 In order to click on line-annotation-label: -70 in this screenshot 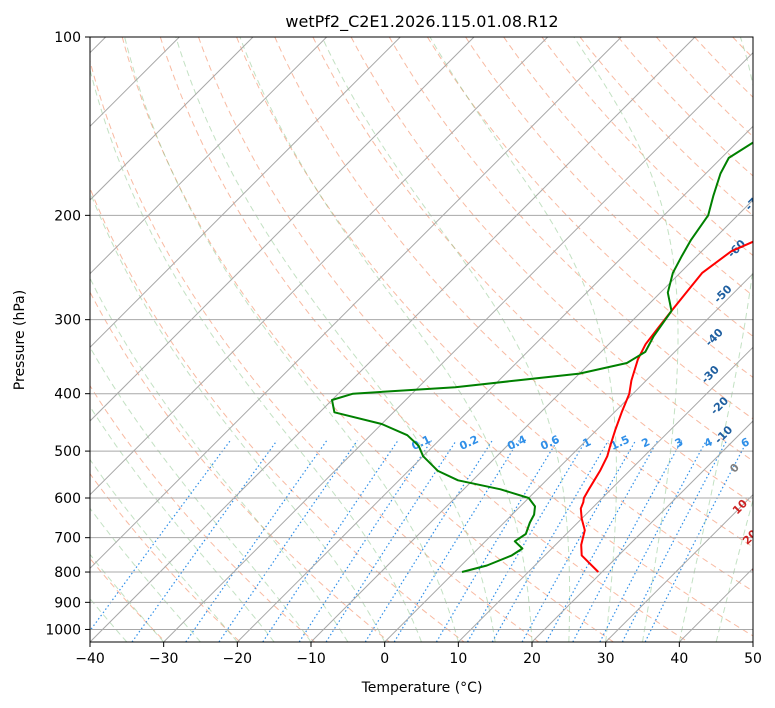, I will do `click(754, 201)`.